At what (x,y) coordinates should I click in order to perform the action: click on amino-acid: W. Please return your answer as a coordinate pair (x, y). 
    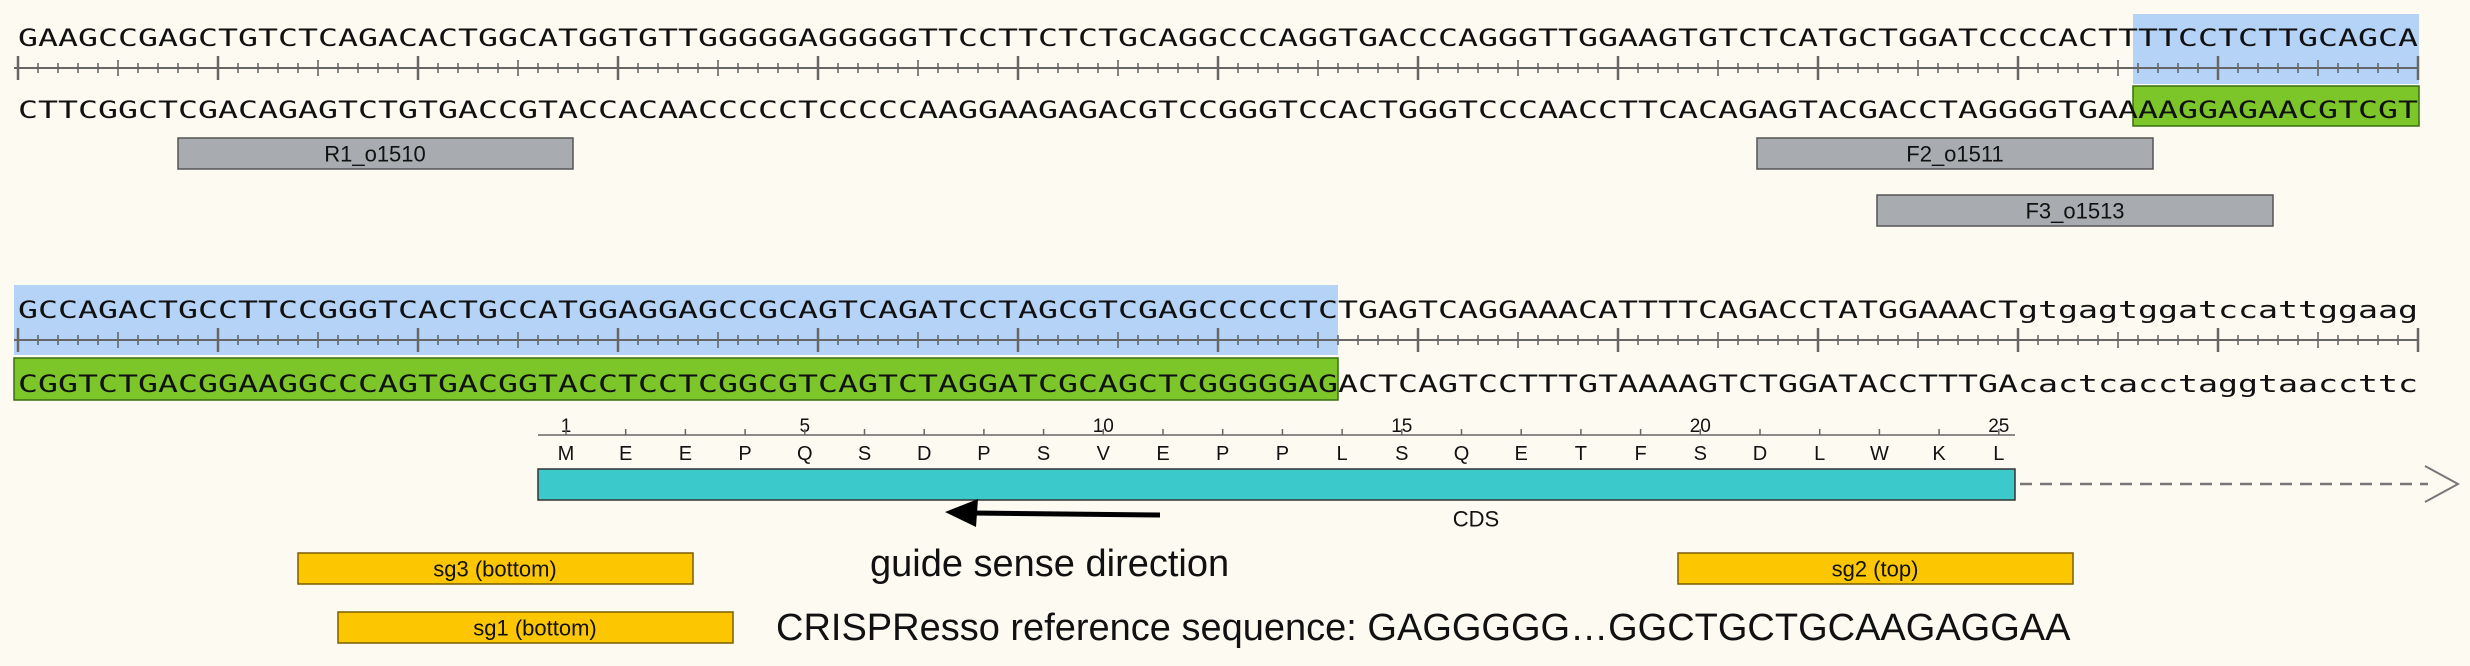
    Looking at the image, I should click on (1879, 454).